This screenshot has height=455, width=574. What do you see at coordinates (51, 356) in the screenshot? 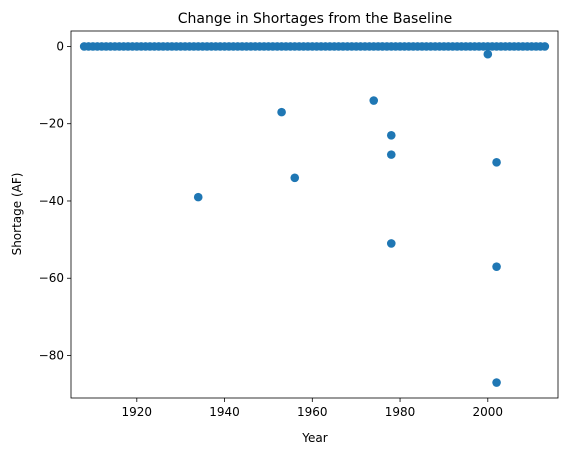
I see `y-tick-label: −80` at bounding box center [51, 356].